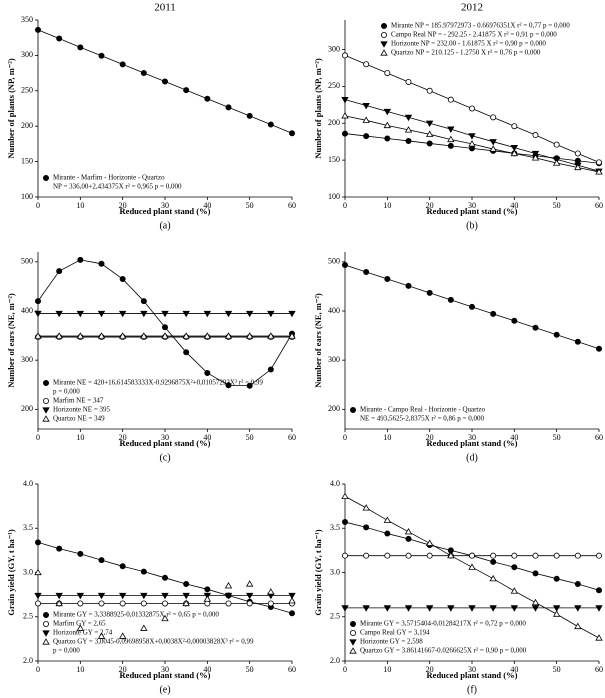  I want to click on y-tick-label: 2.0, so click(335, 660).